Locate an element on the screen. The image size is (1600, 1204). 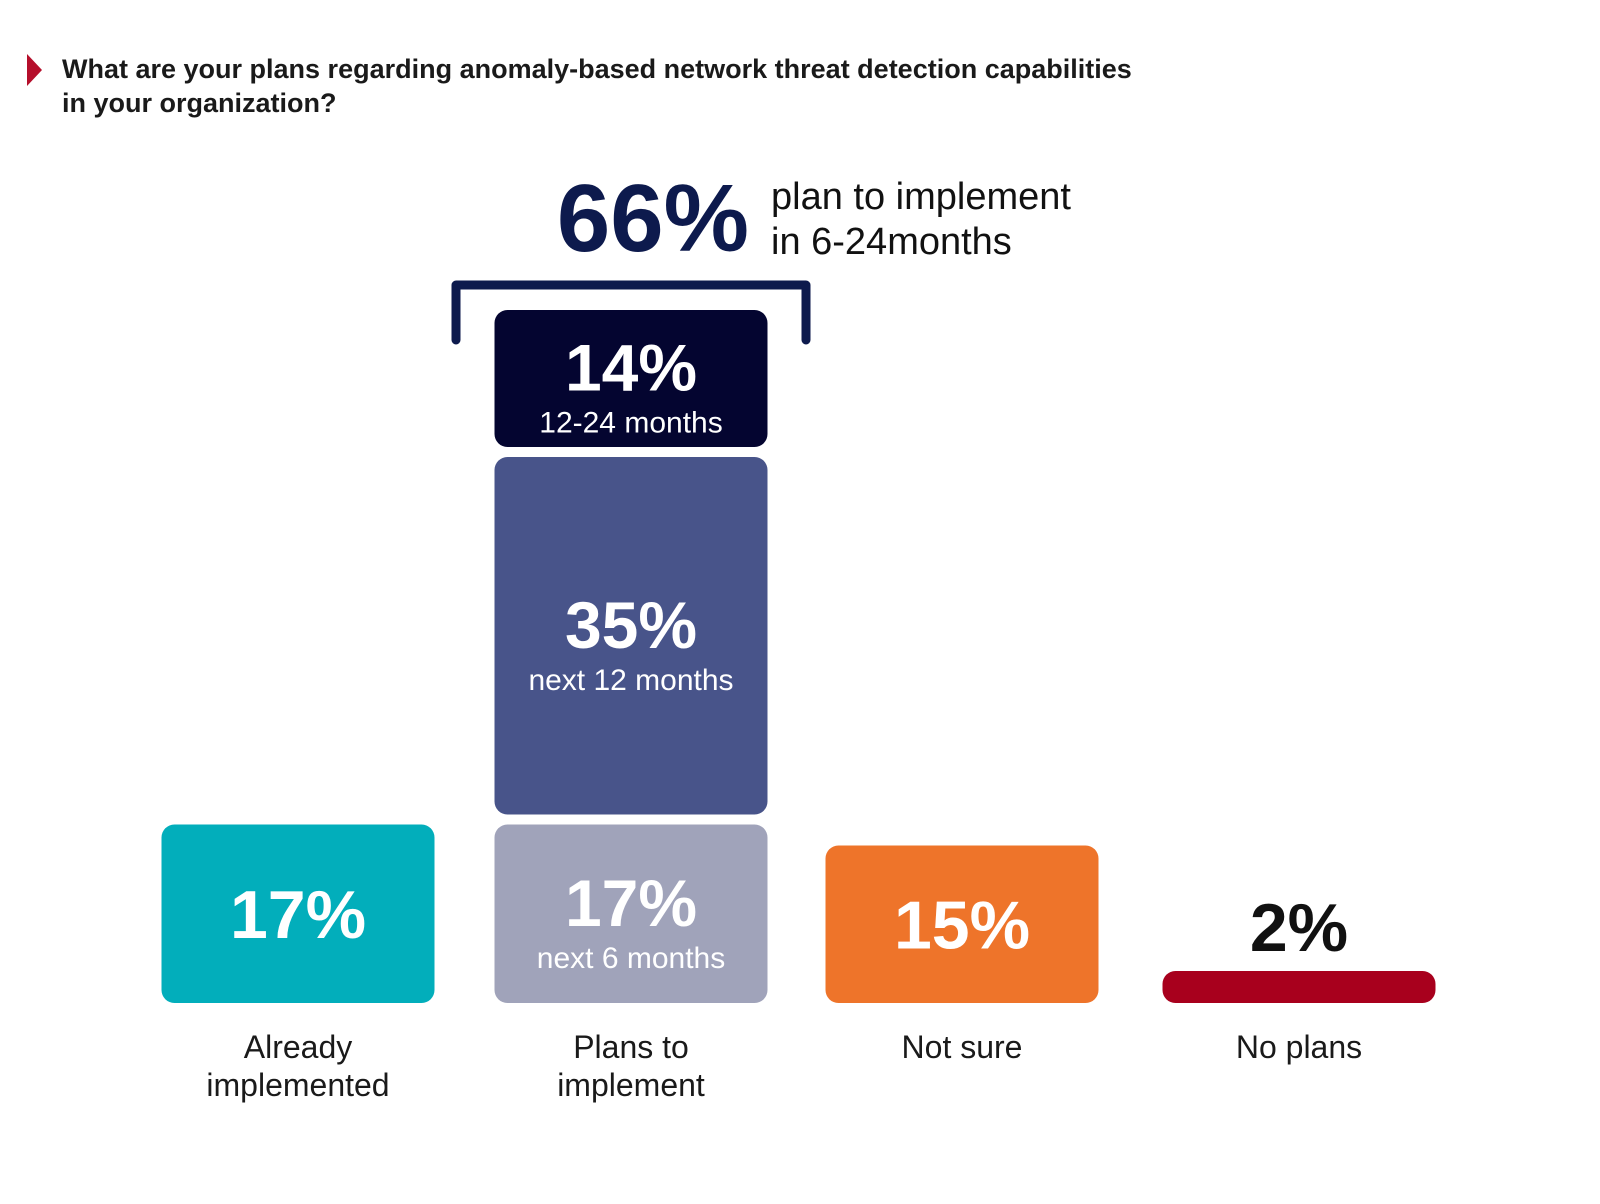
category-label: implemented is located at coordinates (297, 1085).